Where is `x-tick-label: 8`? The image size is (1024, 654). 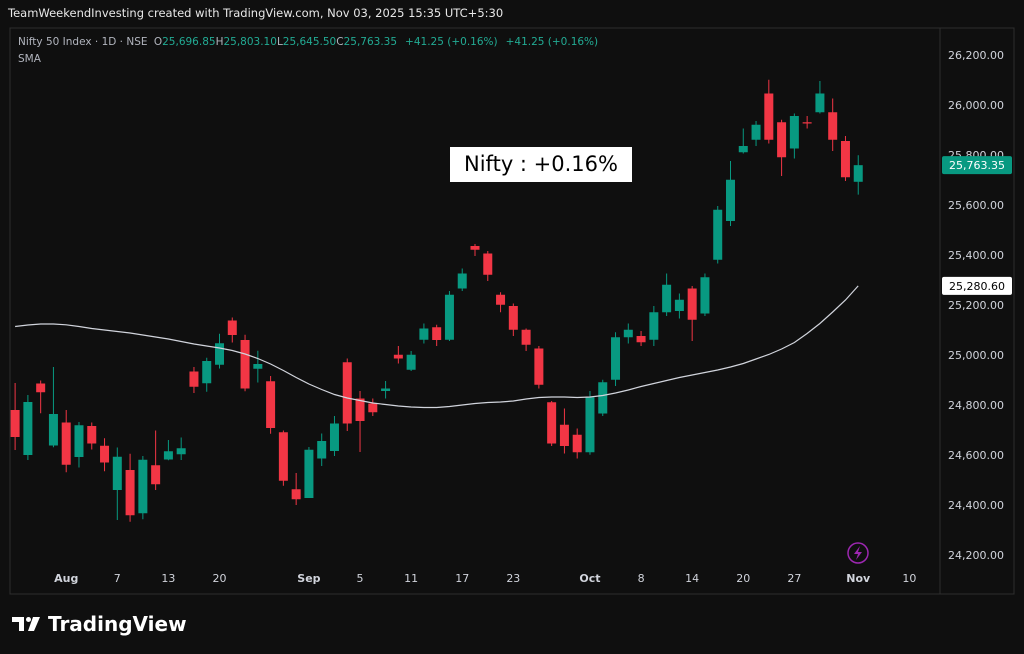
x-tick-label: 8 is located at coordinates (641, 578).